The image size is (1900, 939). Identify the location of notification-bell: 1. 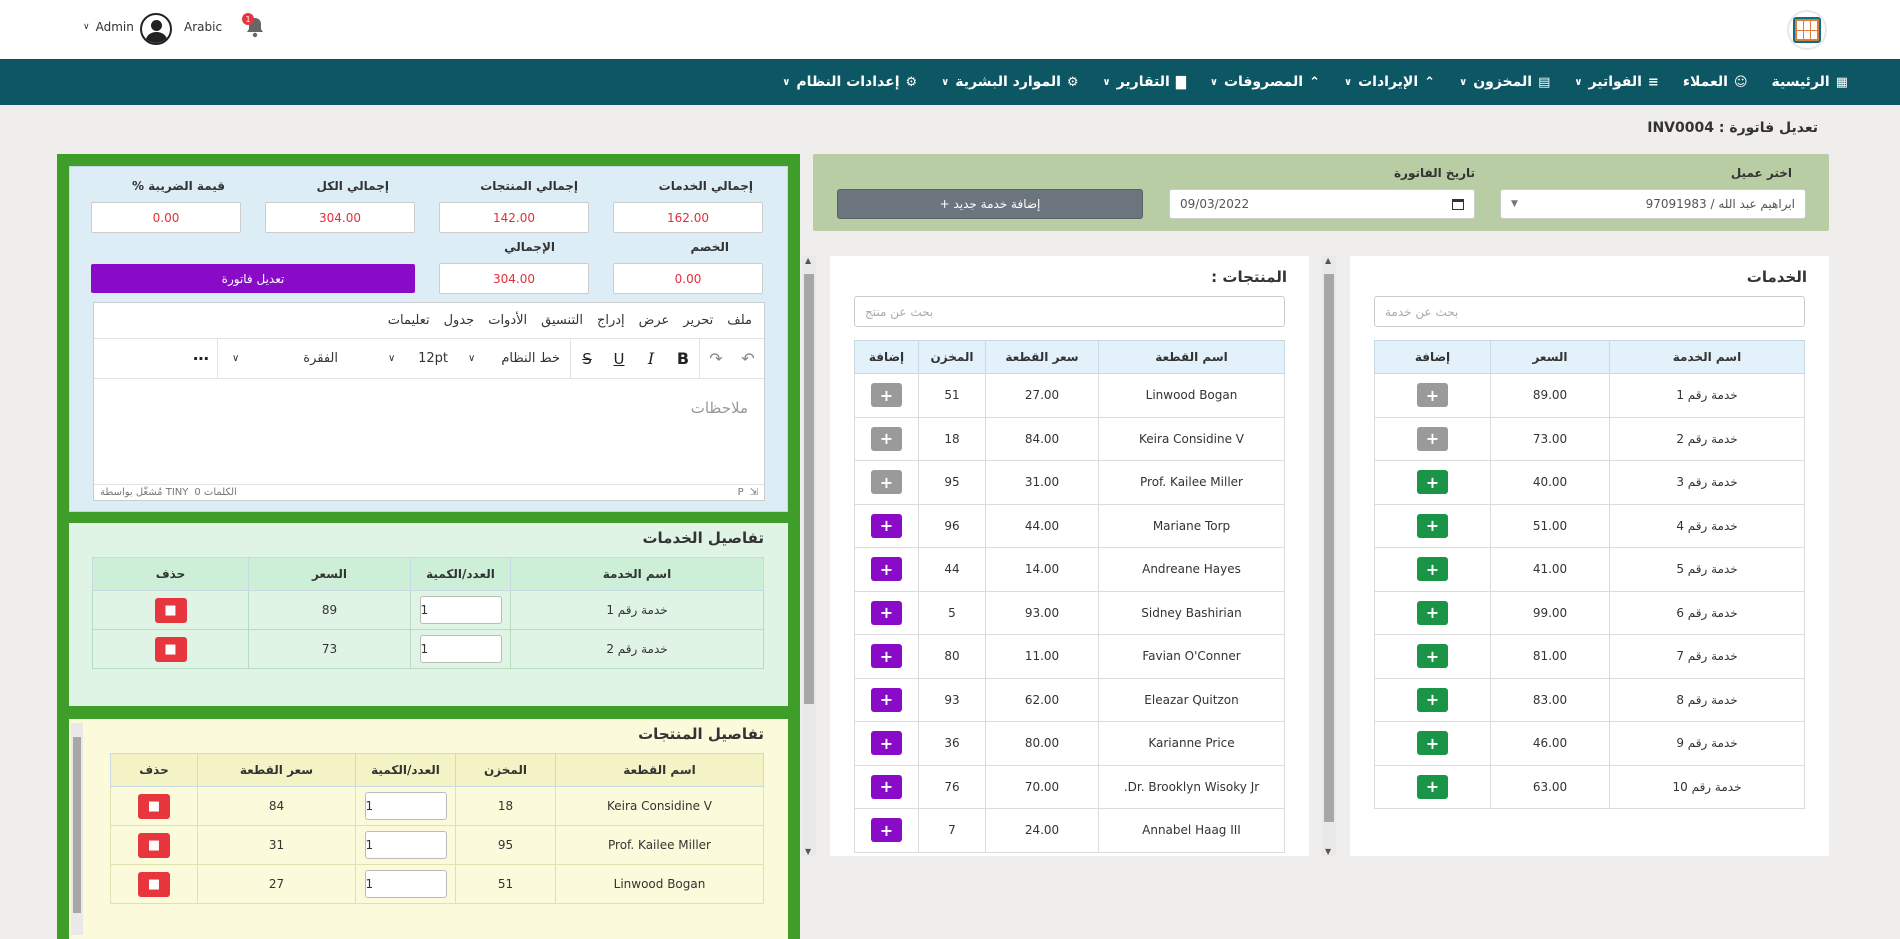
(253, 25).